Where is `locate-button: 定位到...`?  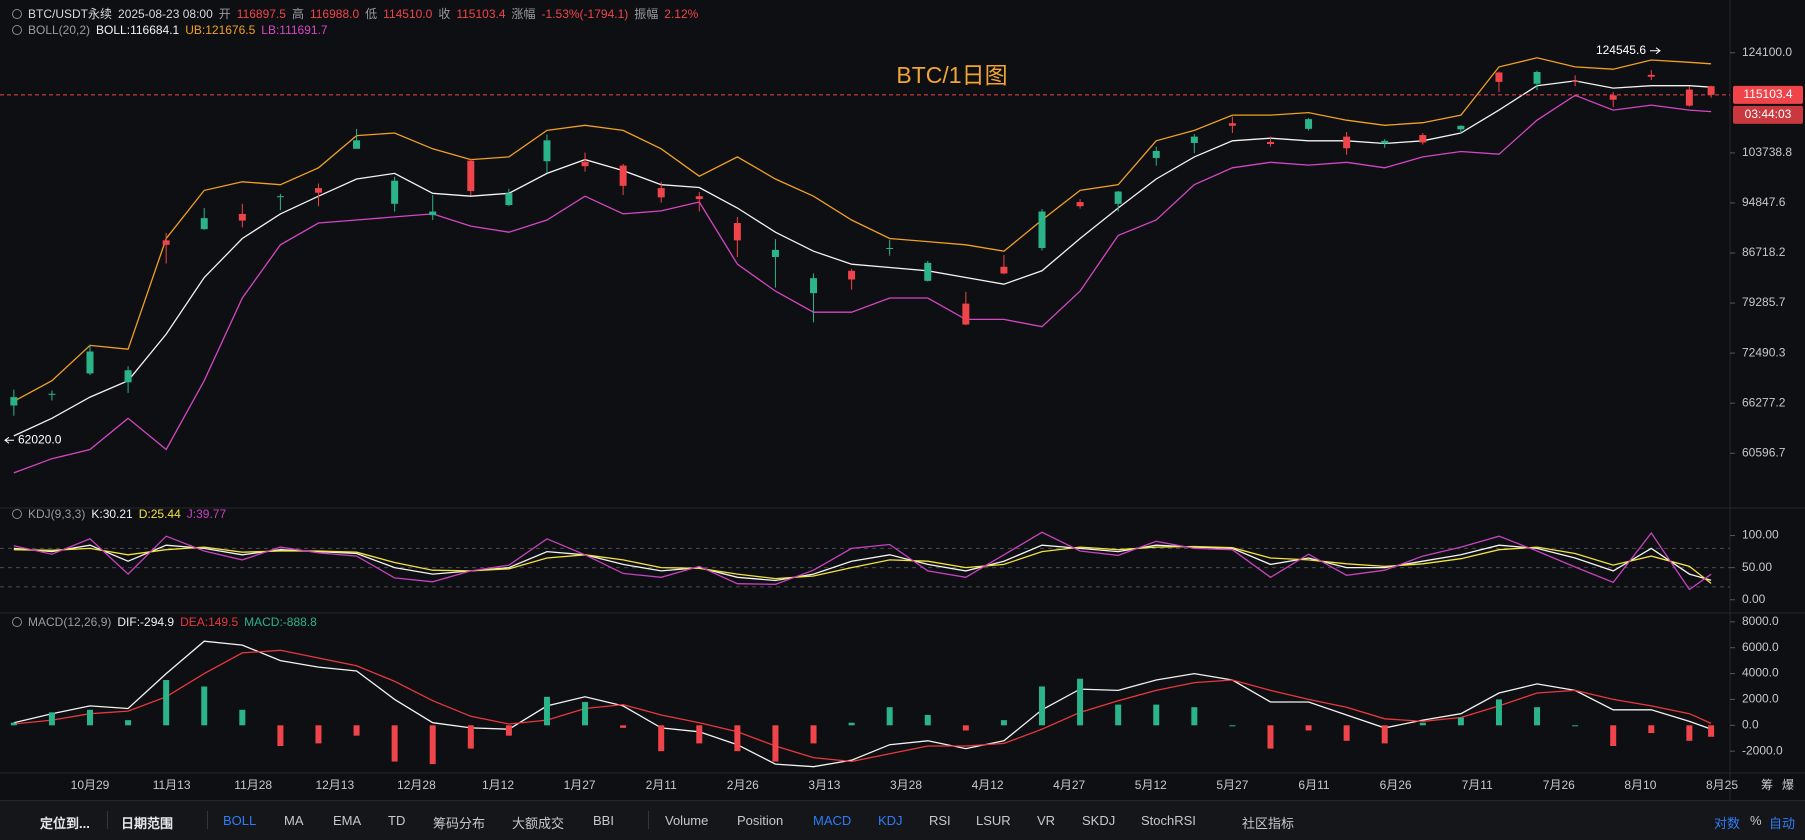 locate-button: 定位到... is located at coordinates (65, 823).